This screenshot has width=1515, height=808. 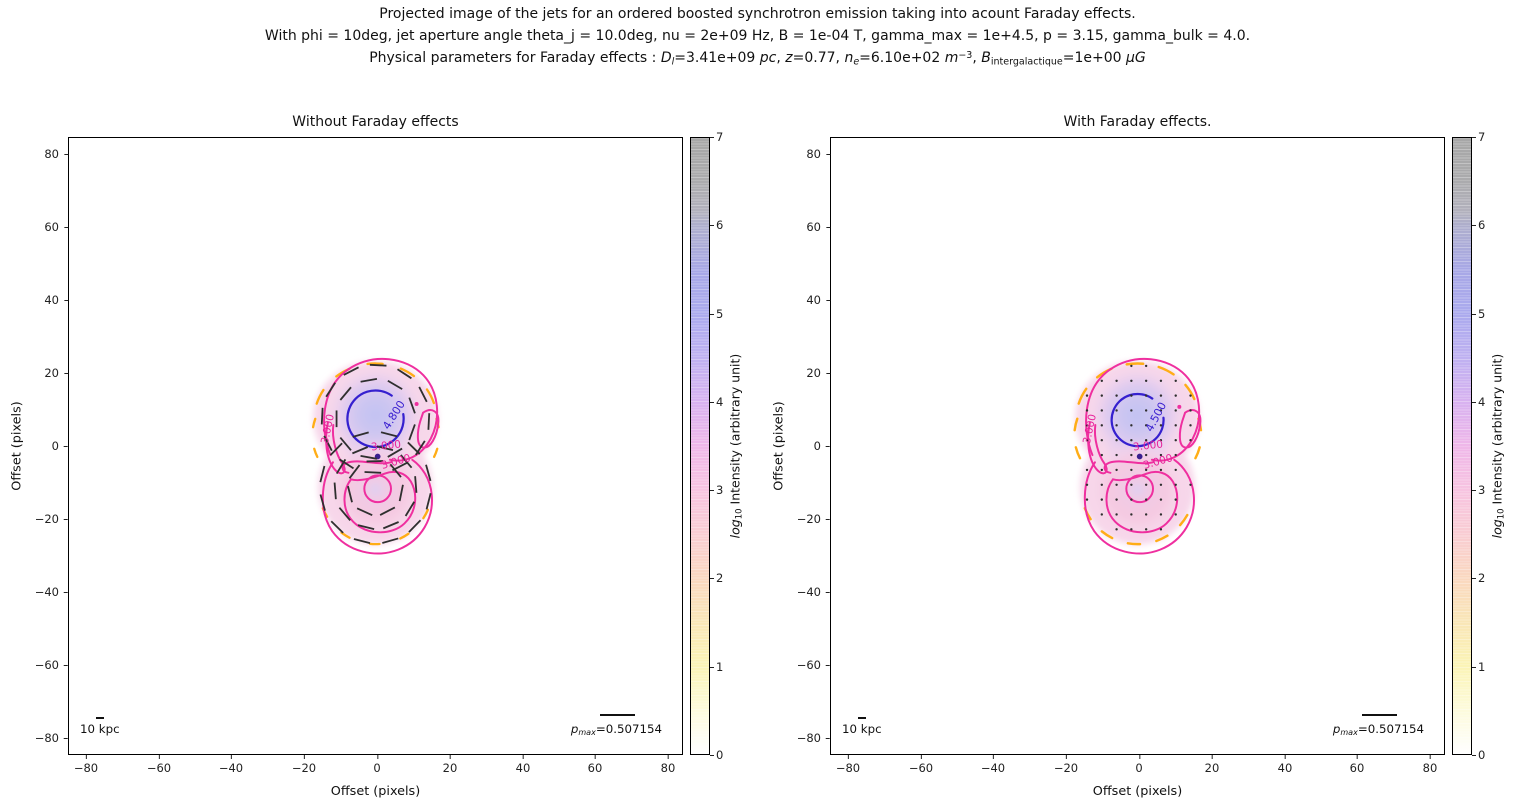 I want to click on contour-4500-blue, so click(x=1137, y=420).